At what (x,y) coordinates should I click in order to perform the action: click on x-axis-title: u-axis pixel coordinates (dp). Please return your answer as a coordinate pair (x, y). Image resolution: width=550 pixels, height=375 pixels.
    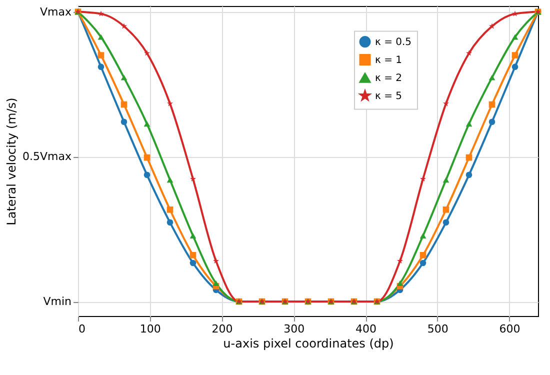
    Looking at the image, I should click on (308, 343).